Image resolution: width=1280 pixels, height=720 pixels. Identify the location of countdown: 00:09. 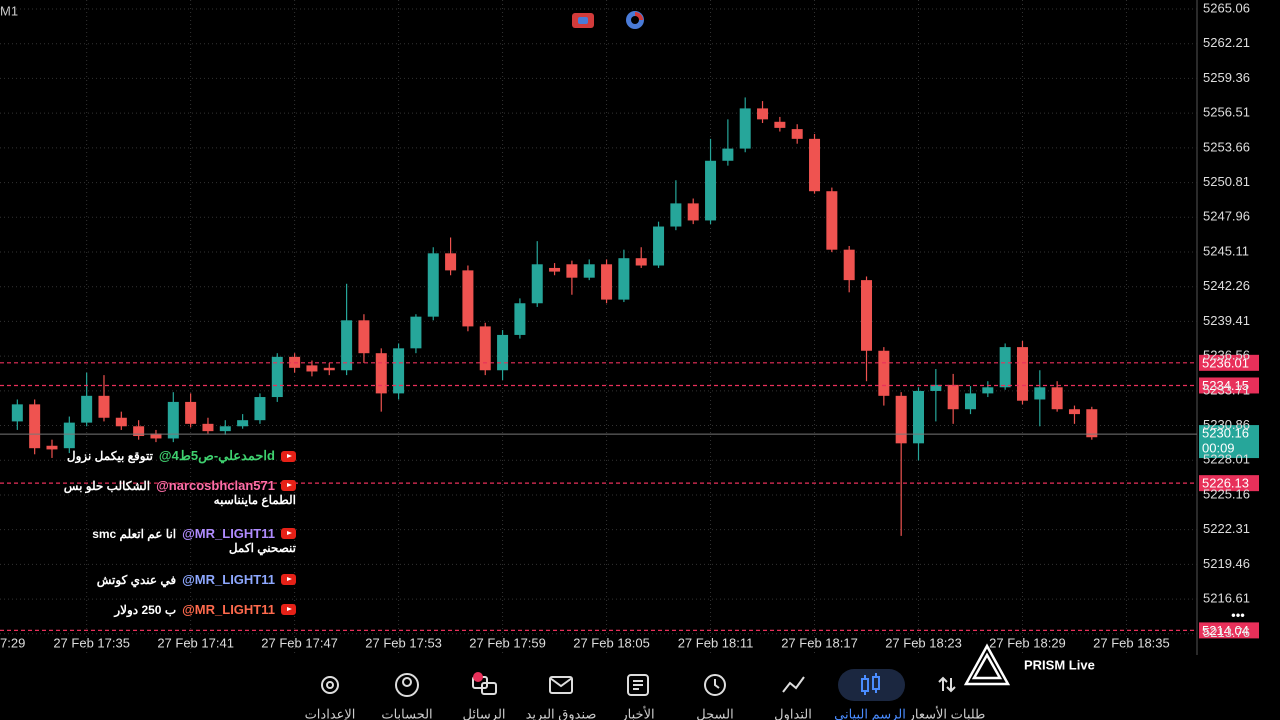
(1218, 448).